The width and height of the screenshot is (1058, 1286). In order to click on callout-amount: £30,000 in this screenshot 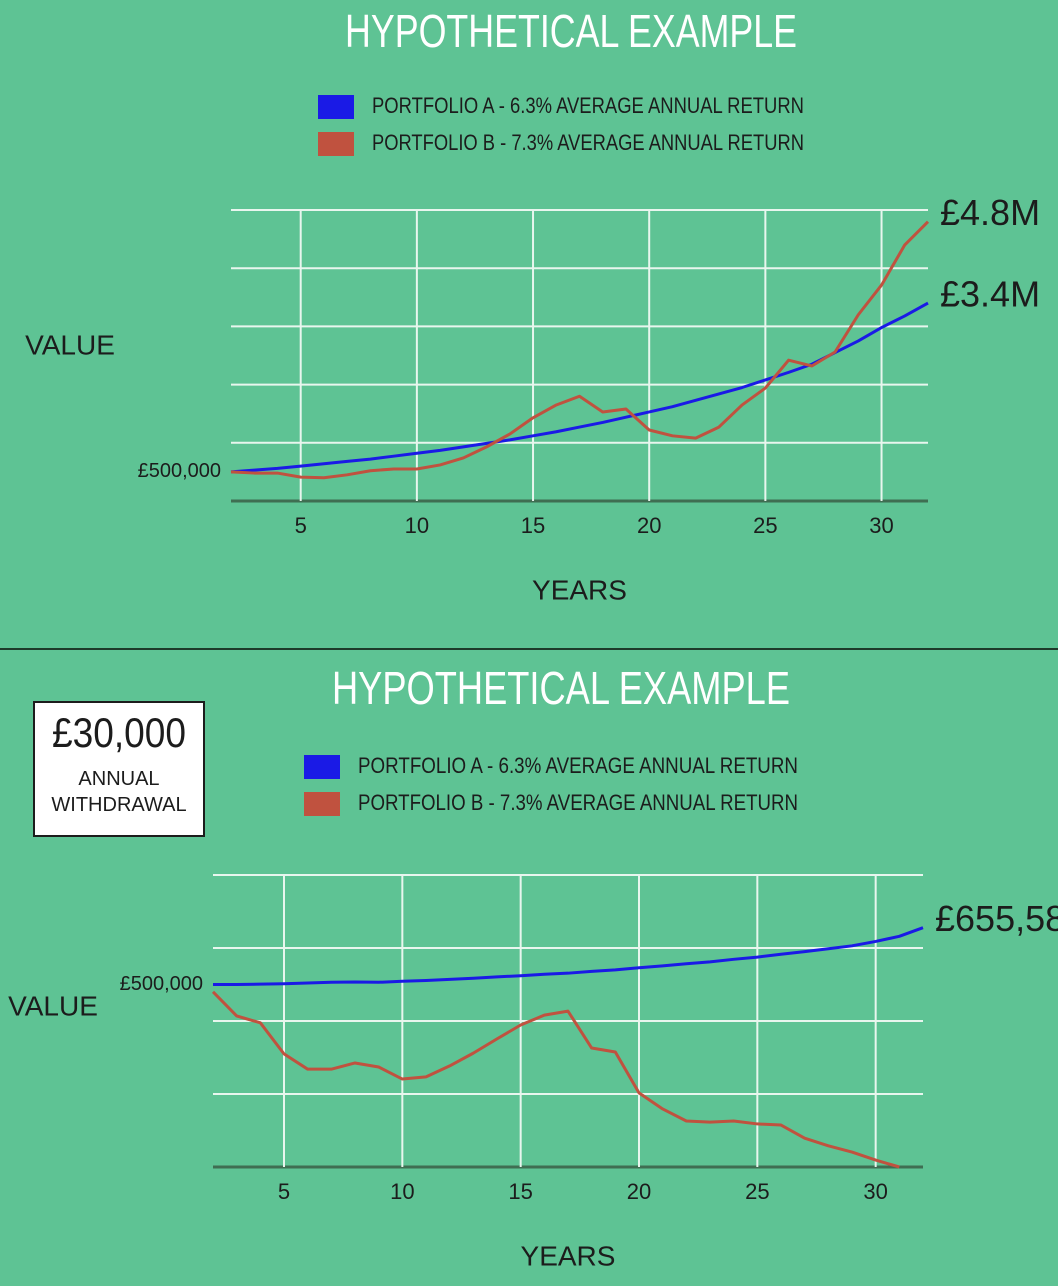, I will do `click(119, 732)`.